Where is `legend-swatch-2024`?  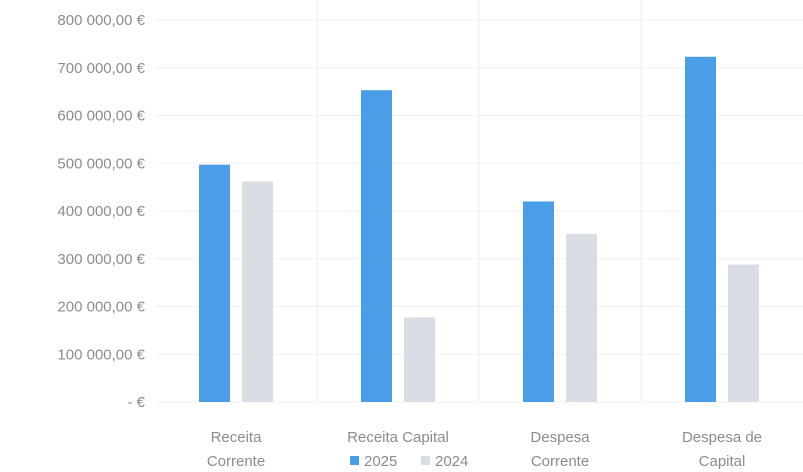
legend-swatch-2024 is located at coordinates (425, 460).